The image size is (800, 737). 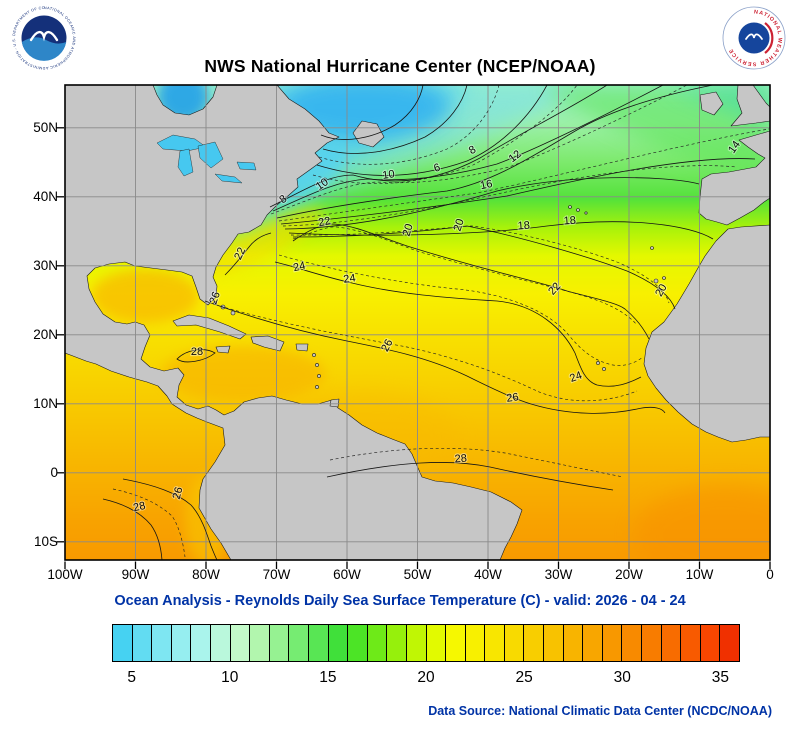 What do you see at coordinates (328, 677) in the screenshot?
I see `colorbar-tick-label: 15` at bounding box center [328, 677].